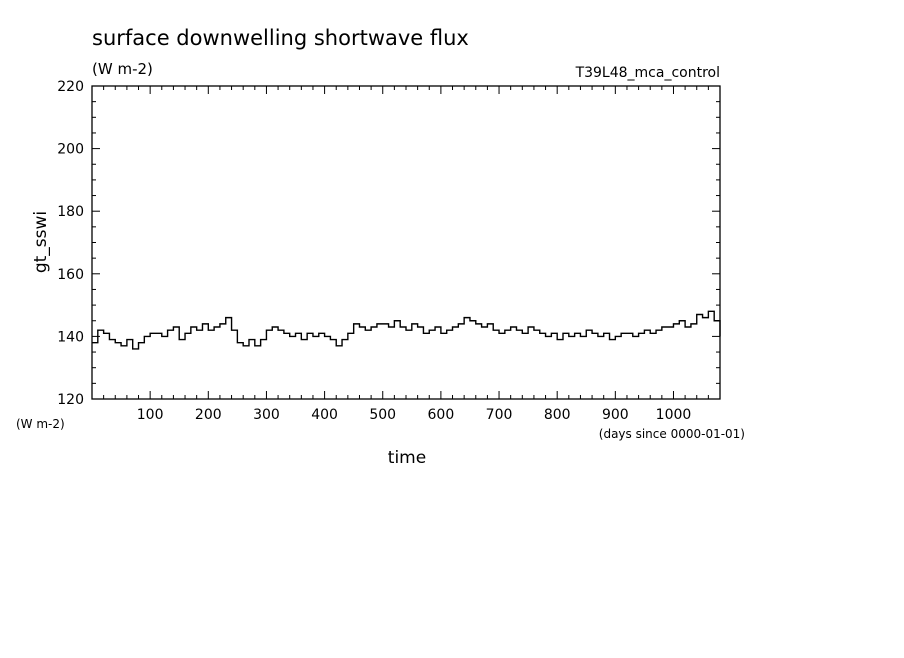  Describe the element at coordinates (441, 415) in the screenshot. I see `x-tick-label: 600` at that location.